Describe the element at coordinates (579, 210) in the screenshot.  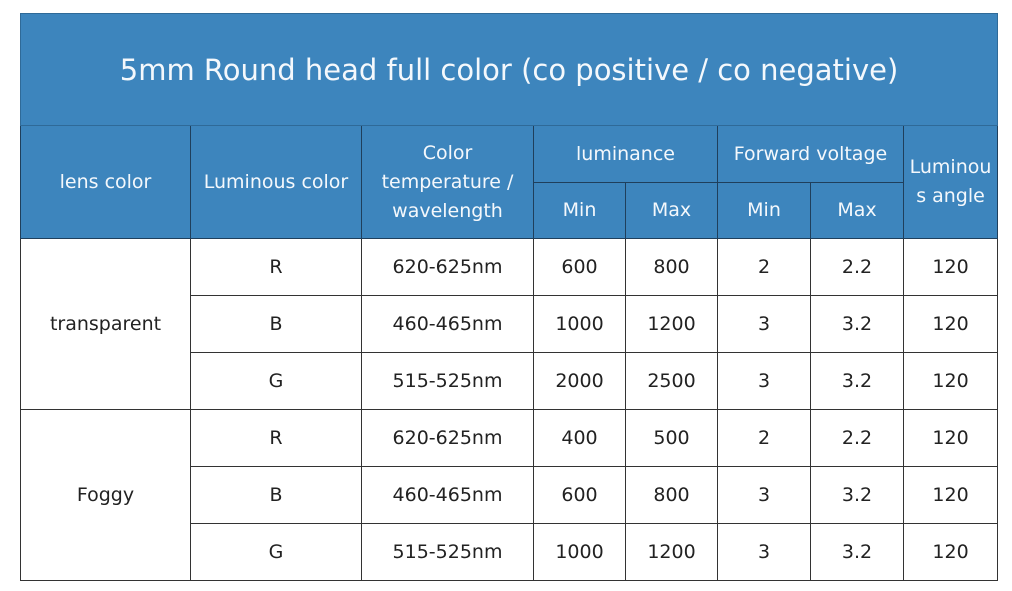
I see `header-luminance-min: Min` at that location.